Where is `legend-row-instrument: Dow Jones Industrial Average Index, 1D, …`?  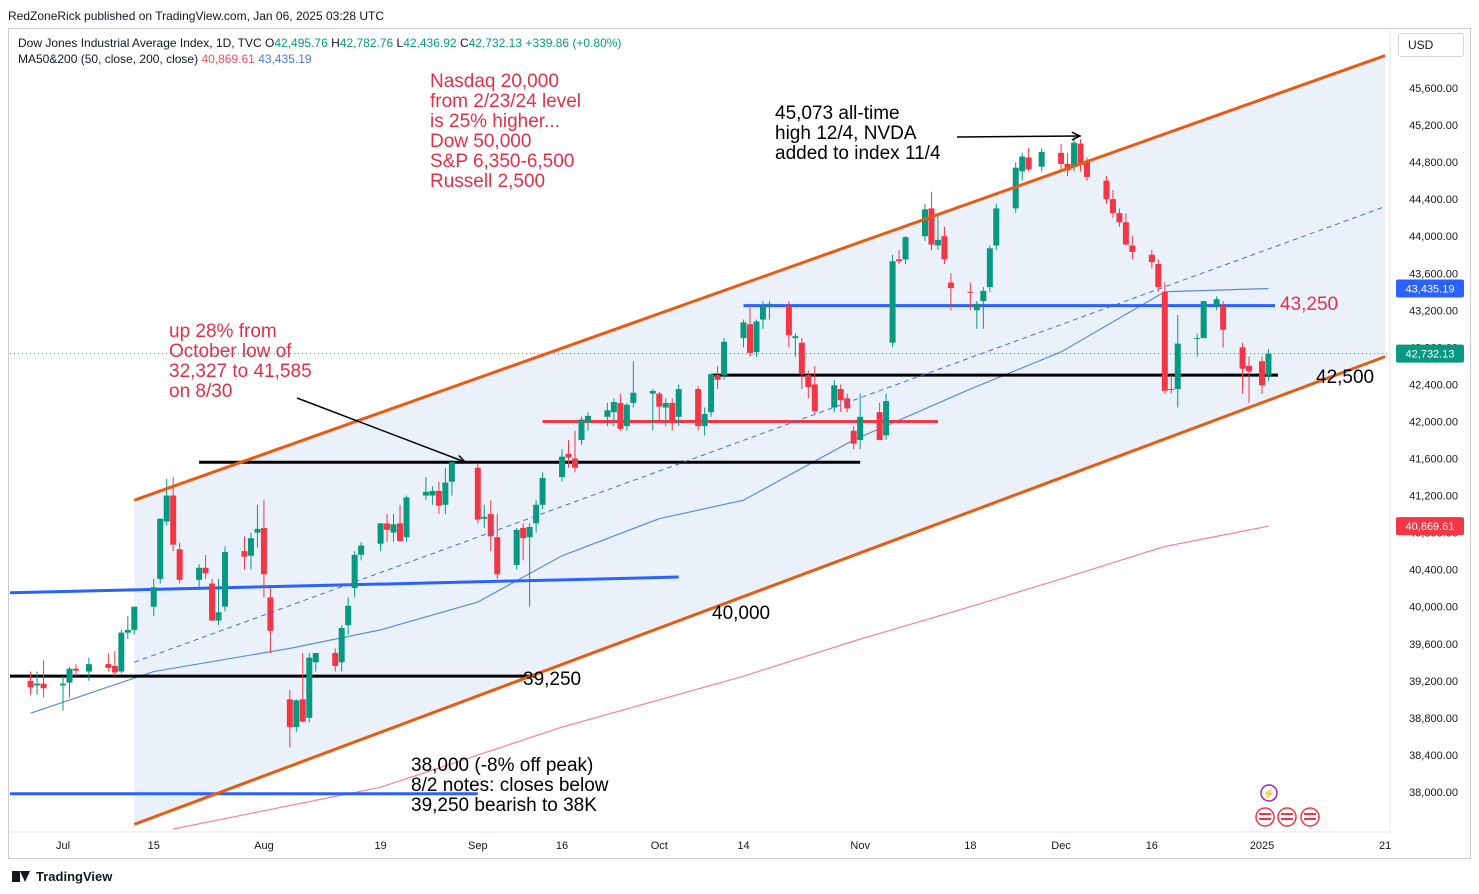
legend-row-instrument: Dow Jones Industrial Average Index, 1D, … is located at coordinates (319, 43).